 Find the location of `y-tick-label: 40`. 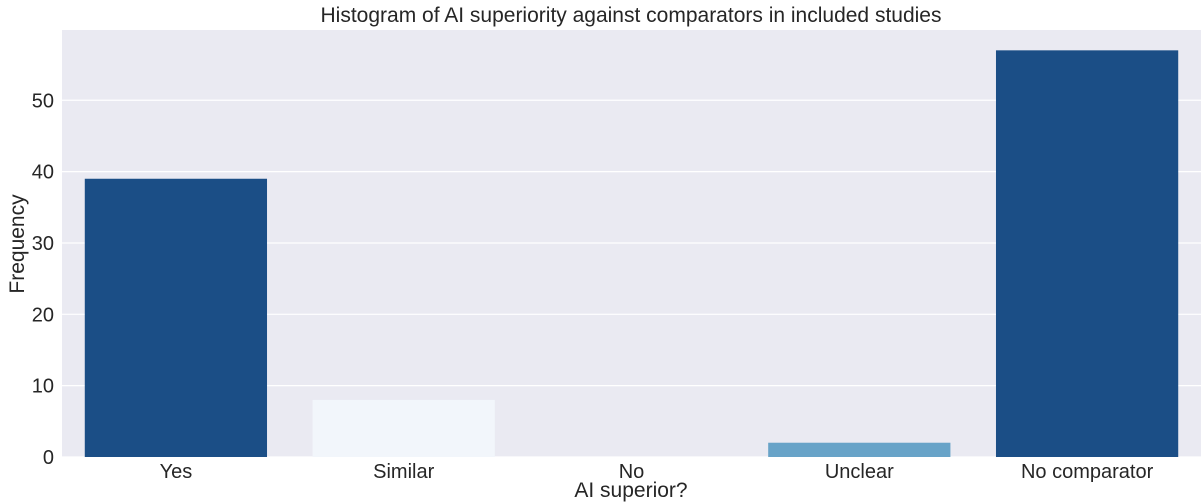

y-tick-label: 40 is located at coordinates (43, 173).